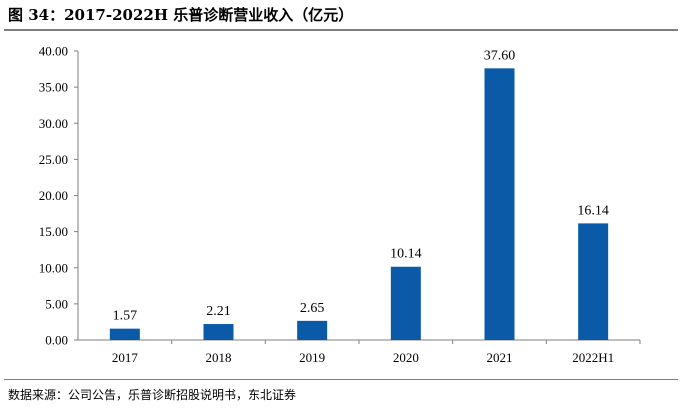  What do you see at coordinates (341, 379) in the screenshot?
I see `source-divider` at bounding box center [341, 379].